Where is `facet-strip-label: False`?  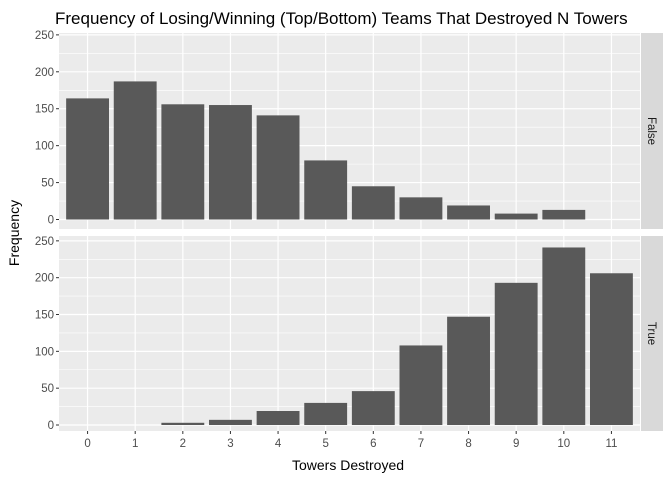
facet-strip-label: False is located at coordinates (651, 131).